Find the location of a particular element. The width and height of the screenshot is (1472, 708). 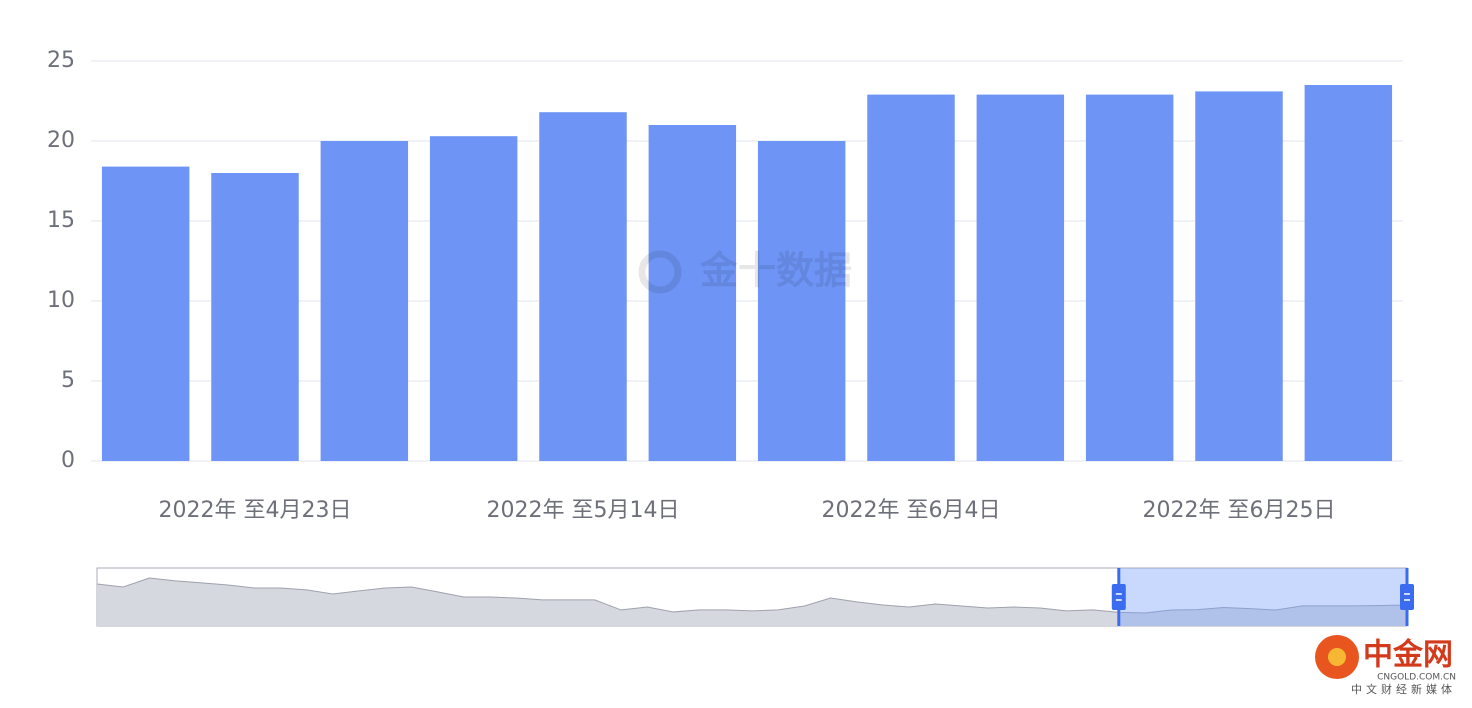

y-tick-label: 10 is located at coordinates (61, 300).